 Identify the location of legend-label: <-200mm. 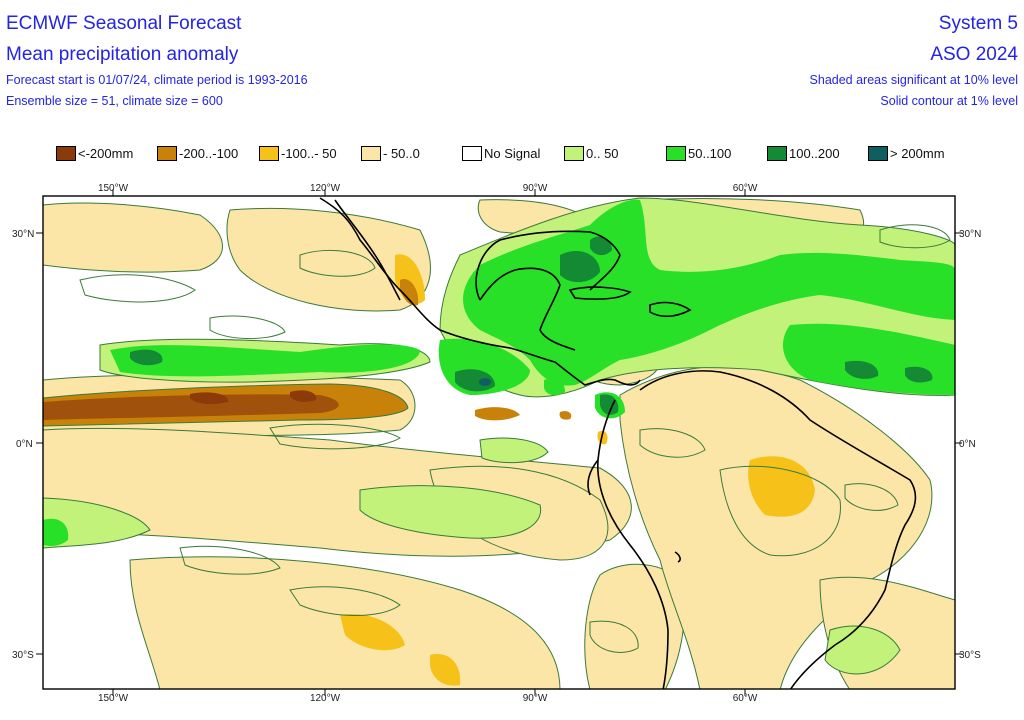
(106, 153).